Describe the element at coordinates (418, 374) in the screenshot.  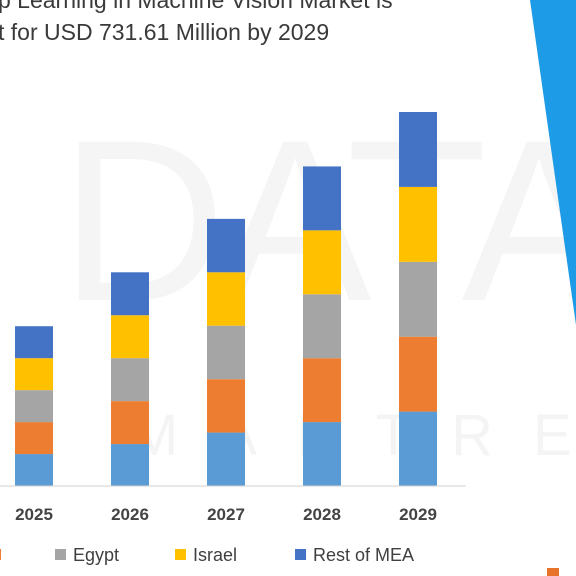
I see `bar-segment-2029-s2` at that location.